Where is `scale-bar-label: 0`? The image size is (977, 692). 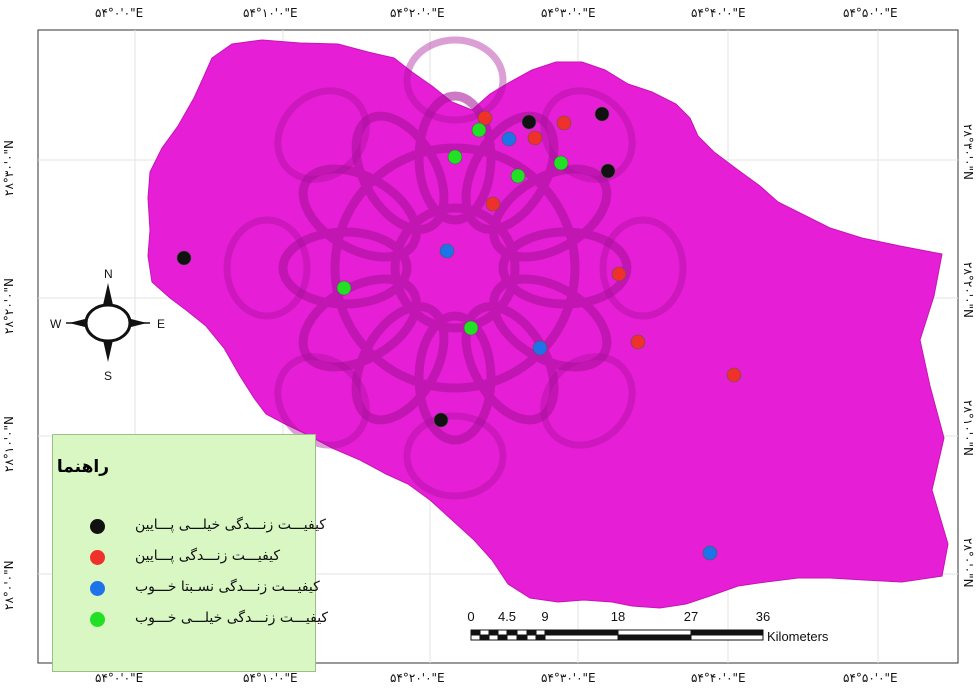 scale-bar-label: 0 is located at coordinates (471, 616).